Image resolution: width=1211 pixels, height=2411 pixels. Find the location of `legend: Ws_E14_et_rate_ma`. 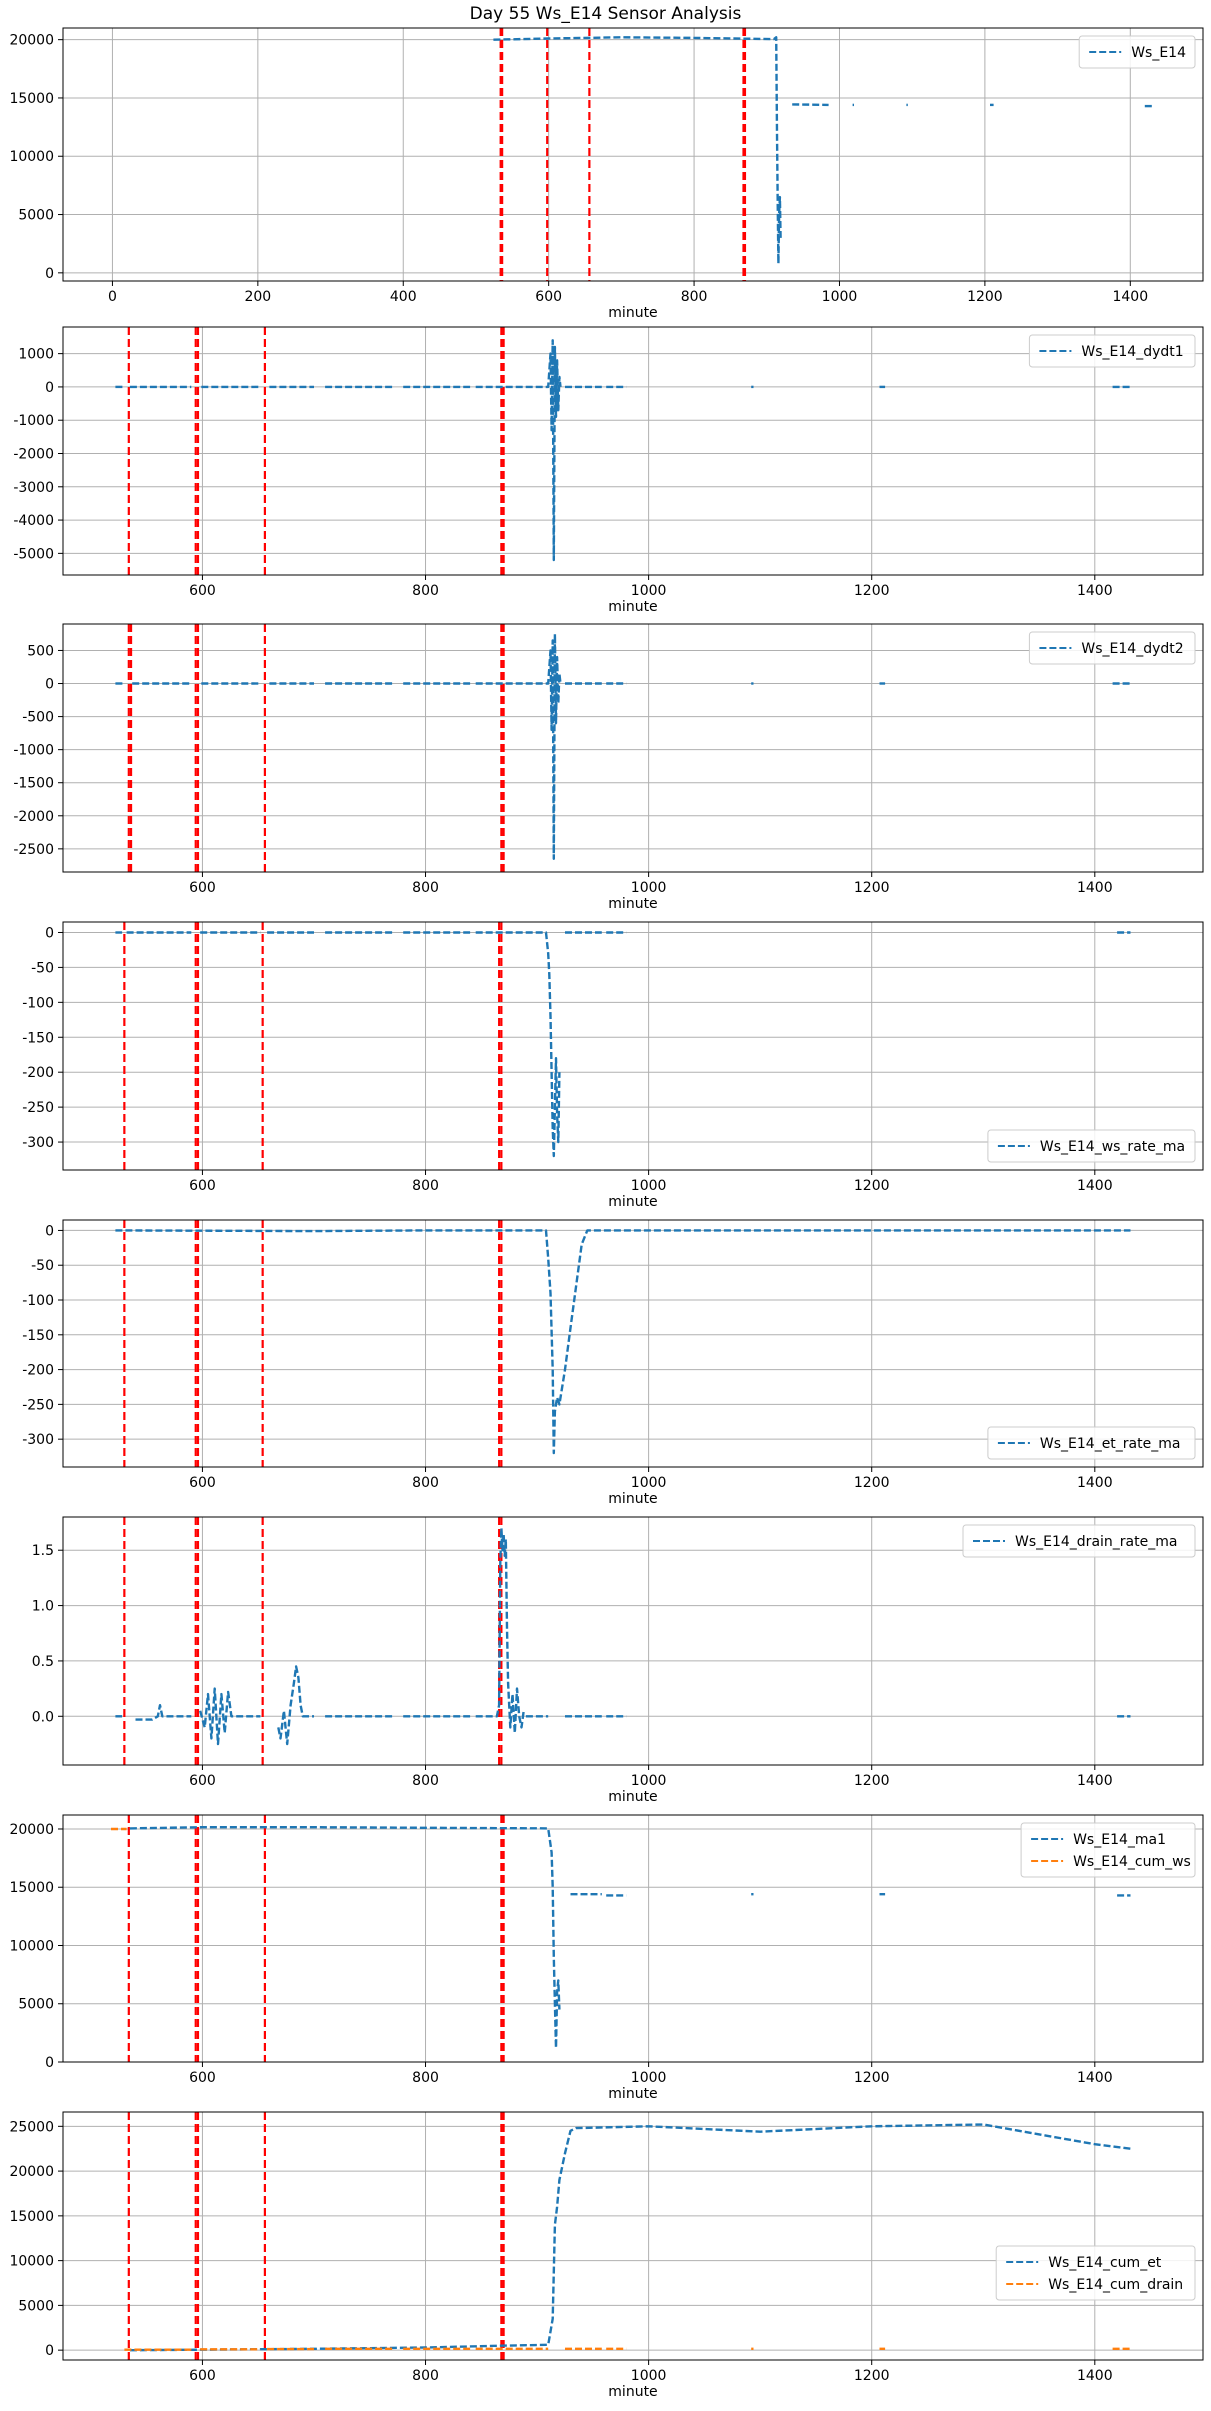

legend: Ws_E14_et_rate_ma is located at coordinates (1091, 1443).